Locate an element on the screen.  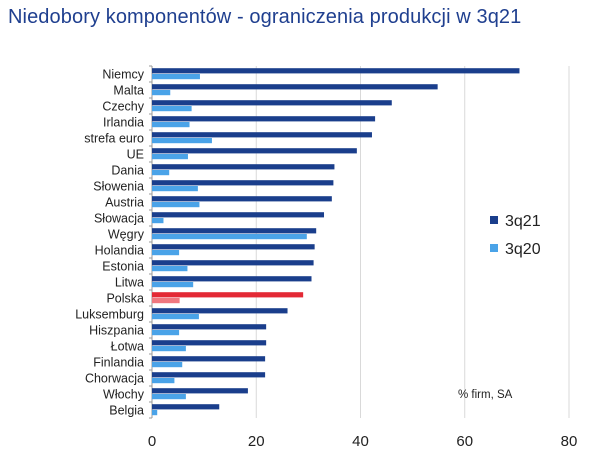
bar-3q21-Austria is located at coordinates (242, 199).